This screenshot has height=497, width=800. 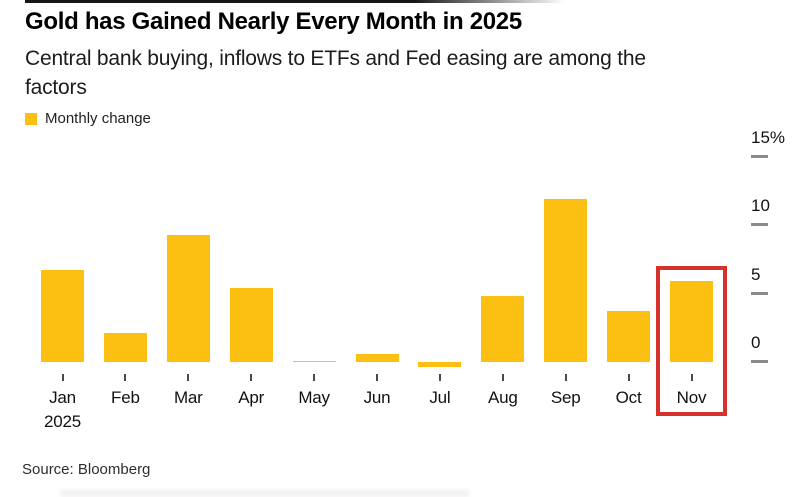 I want to click on x-tick-jun, so click(x=377, y=377).